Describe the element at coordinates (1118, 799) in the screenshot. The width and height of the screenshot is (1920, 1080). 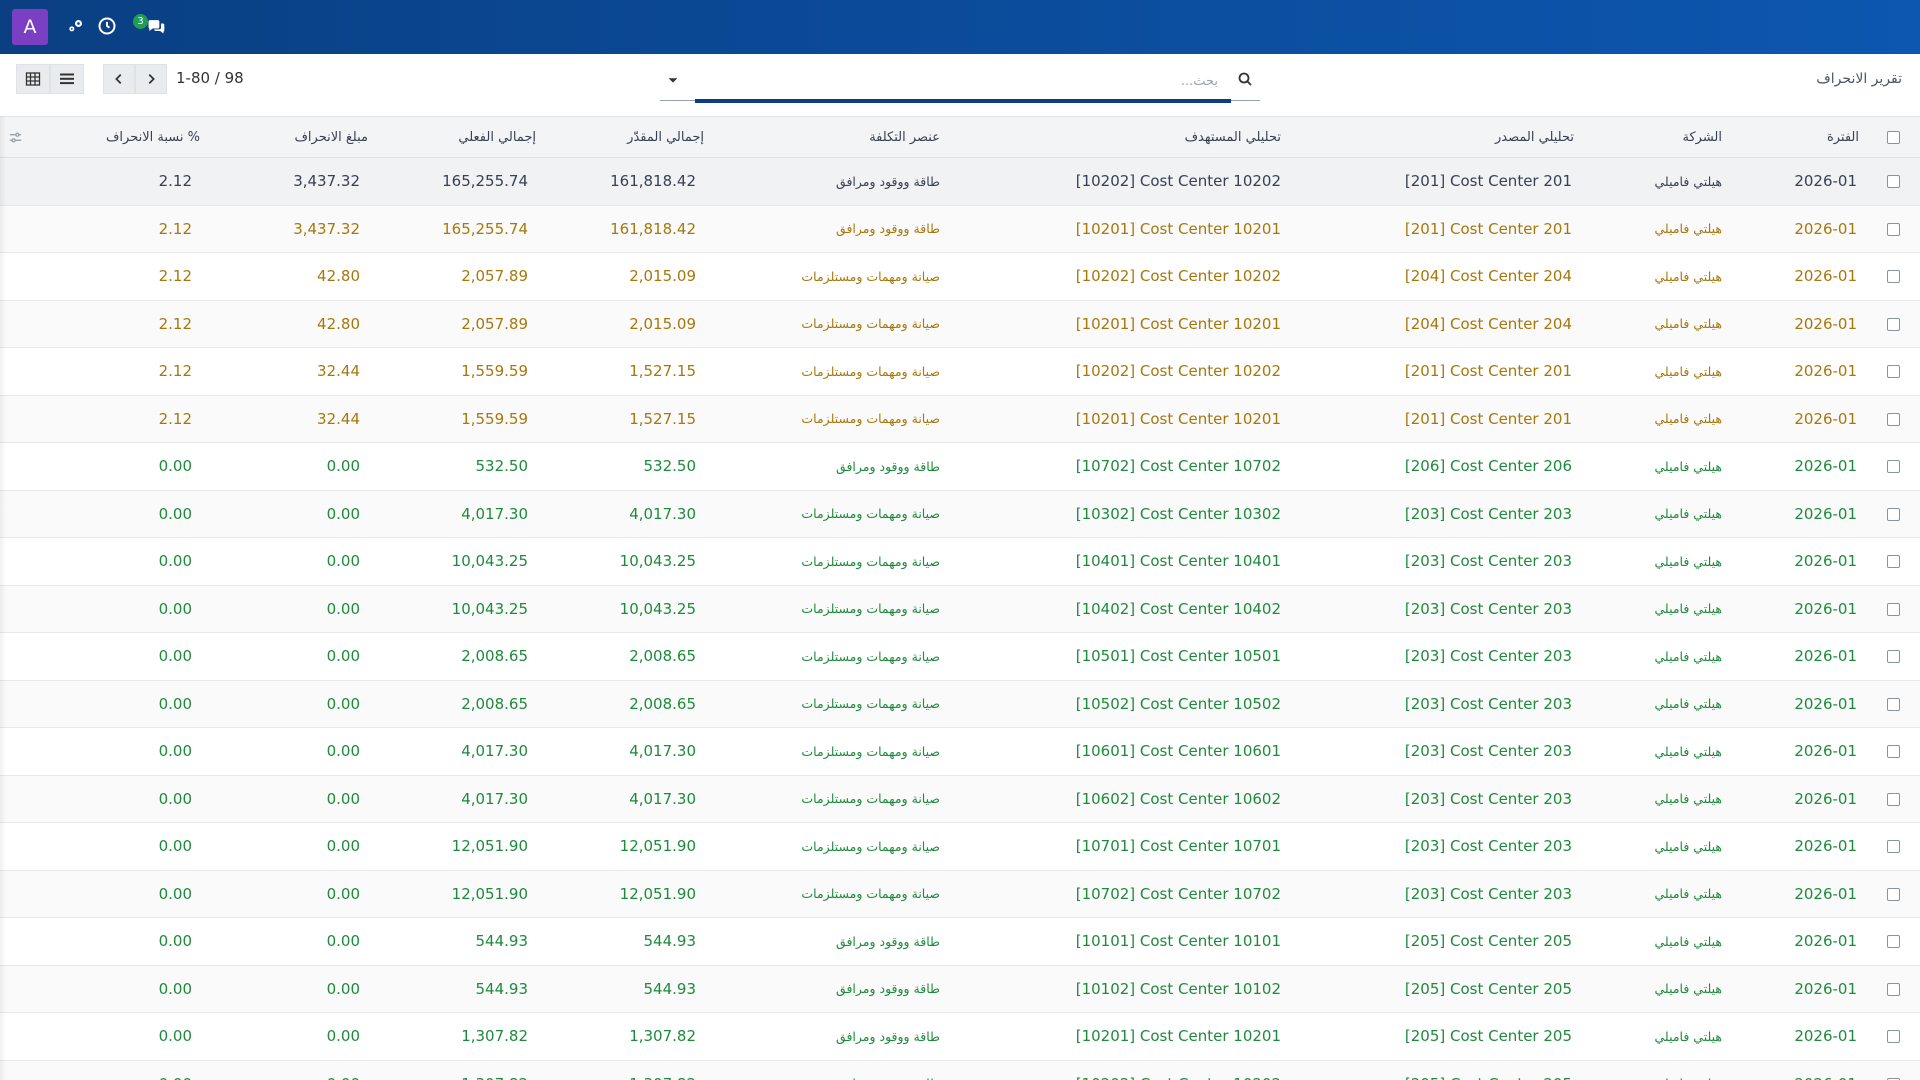
I see `cell-target: [10602] Cost Center 10602` at that location.